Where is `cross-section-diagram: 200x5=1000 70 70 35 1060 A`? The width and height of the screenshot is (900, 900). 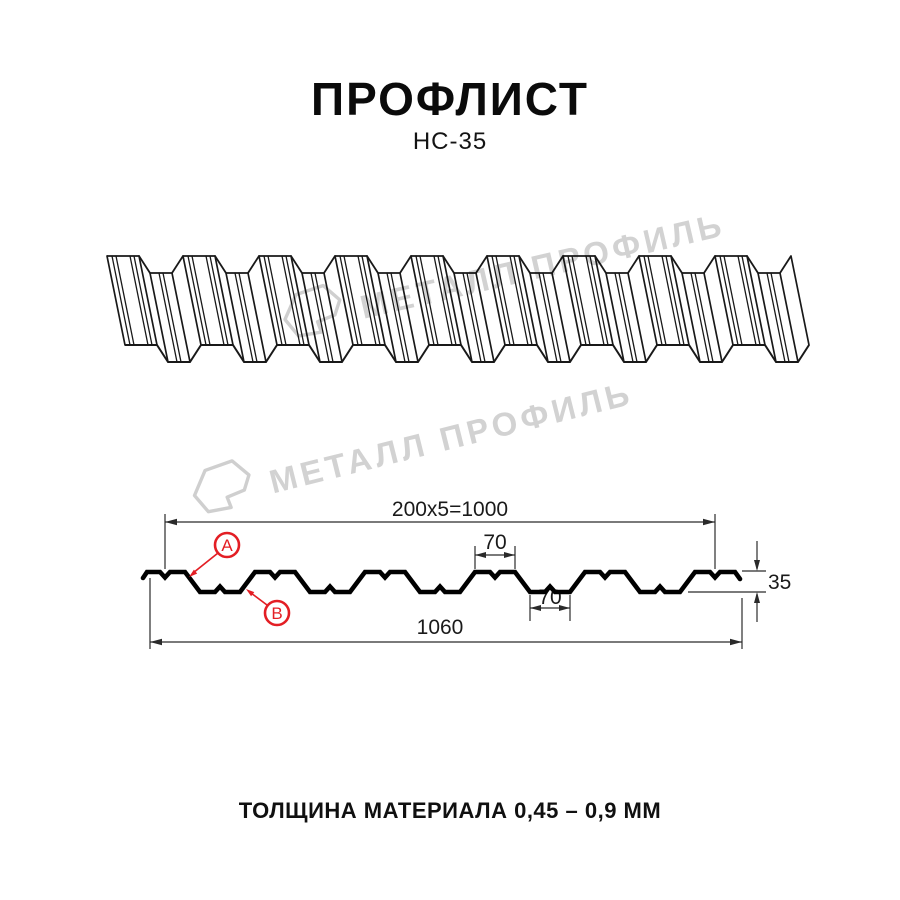
cross-section-diagram: 200x5=1000 70 70 35 1060 A is located at coordinates (465, 573).